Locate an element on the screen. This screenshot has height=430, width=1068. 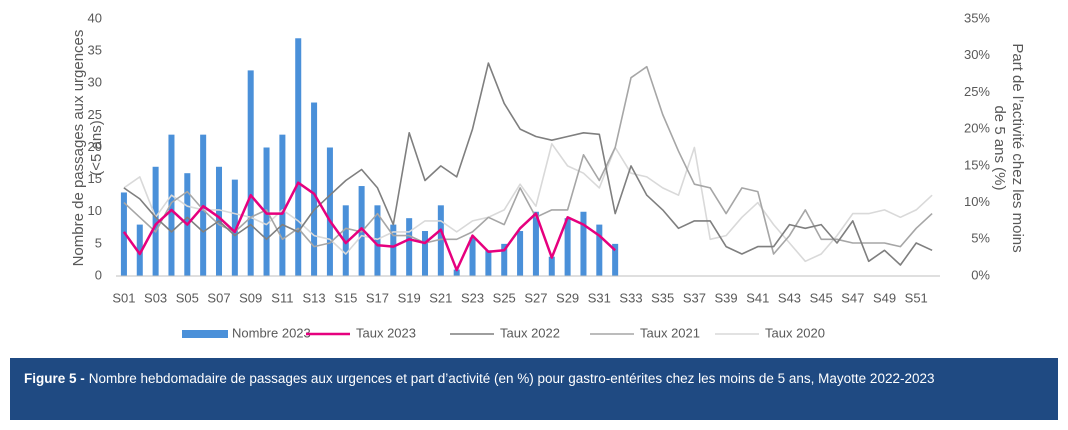
x-tick-label: S23 is located at coordinates (472, 297).